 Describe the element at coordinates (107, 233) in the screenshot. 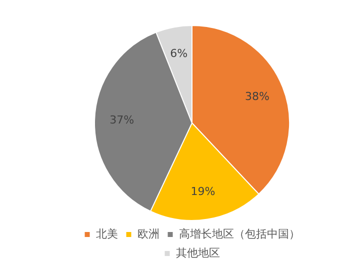

I see `legend-label: 北美` at that location.